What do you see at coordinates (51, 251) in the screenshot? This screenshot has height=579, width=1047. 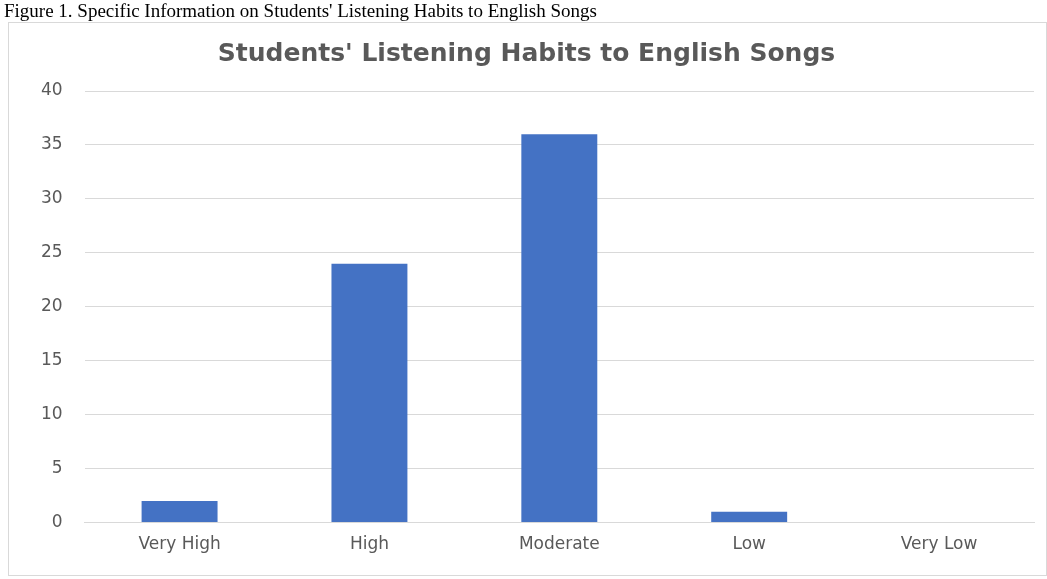 I see `y-tick-label: 25` at bounding box center [51, 251].